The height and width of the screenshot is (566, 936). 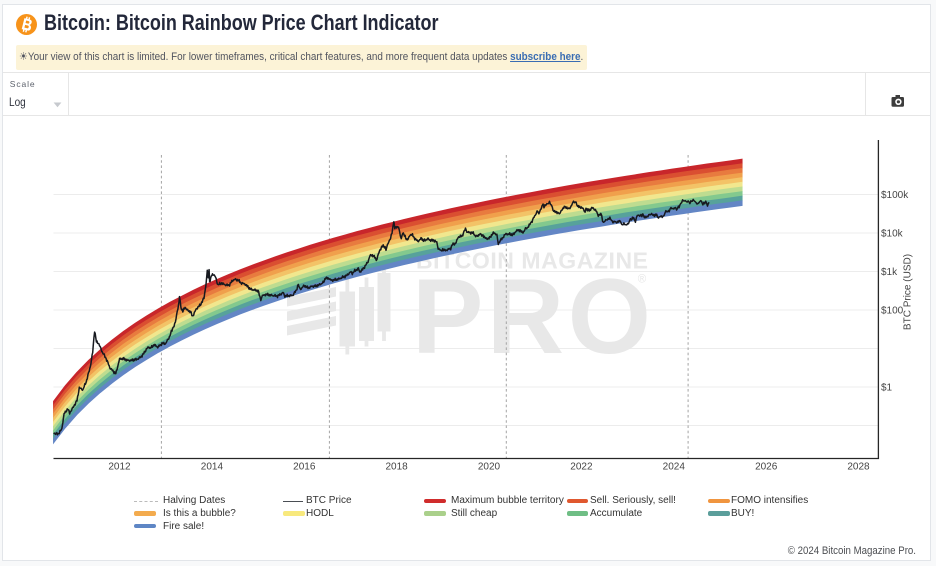 I want to click on svg-text: 2014, so click(x=212, y=467).